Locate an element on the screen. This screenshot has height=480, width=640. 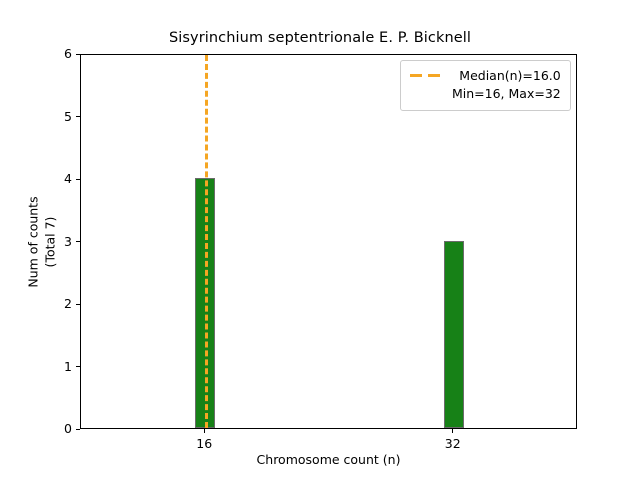
y-tick: 5 is located at coordinates (40, 116).